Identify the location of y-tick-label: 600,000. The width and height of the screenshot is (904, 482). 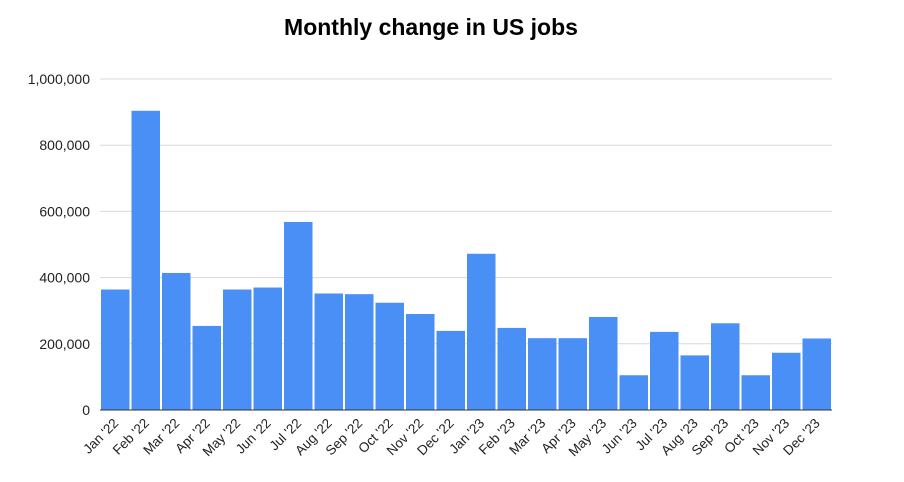
(64, 211).